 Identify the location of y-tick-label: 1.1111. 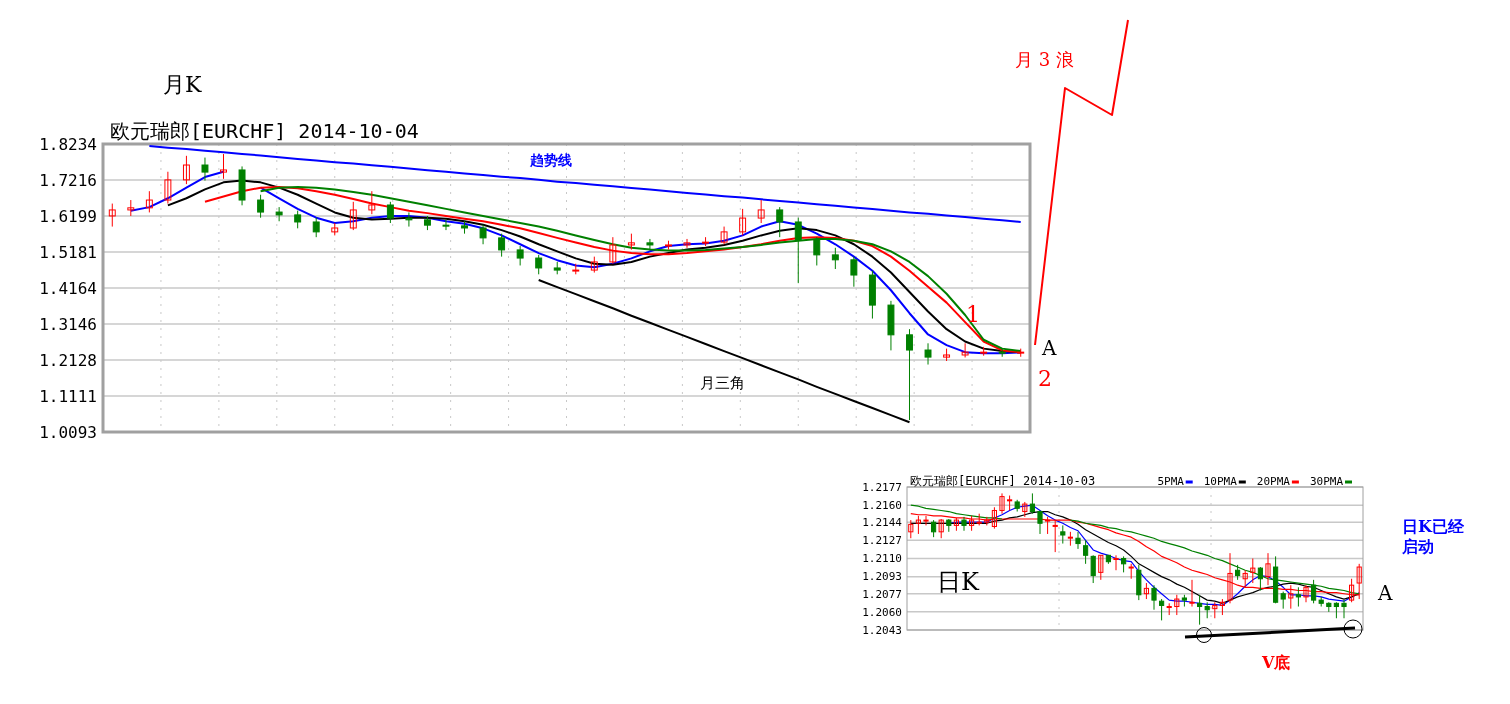
(68, 396).